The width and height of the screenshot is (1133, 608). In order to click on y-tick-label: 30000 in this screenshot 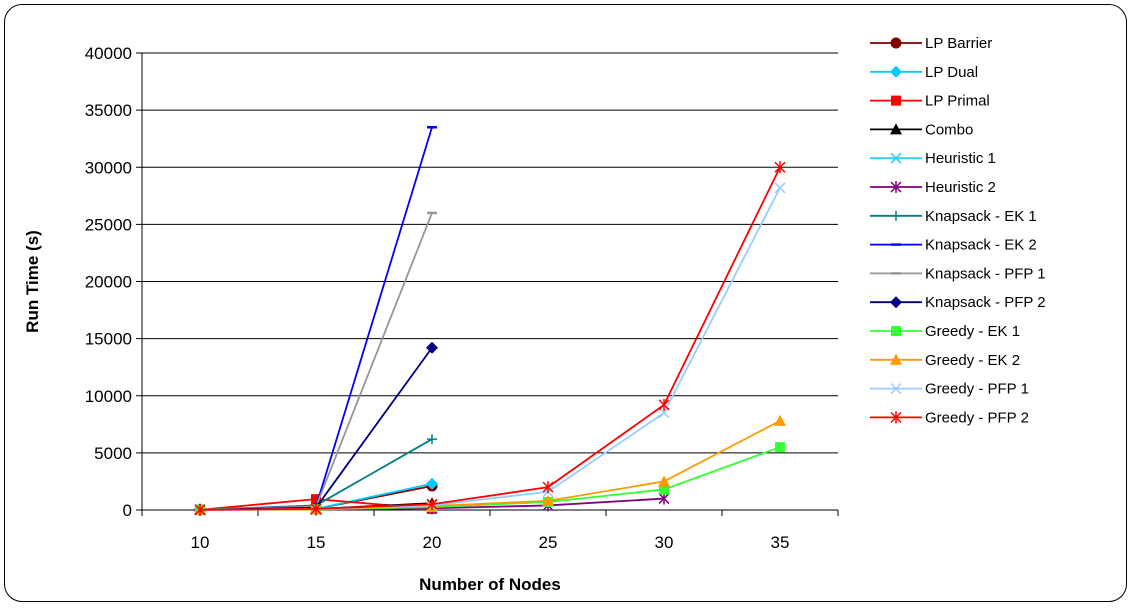, I will do `click(108, 167)`.